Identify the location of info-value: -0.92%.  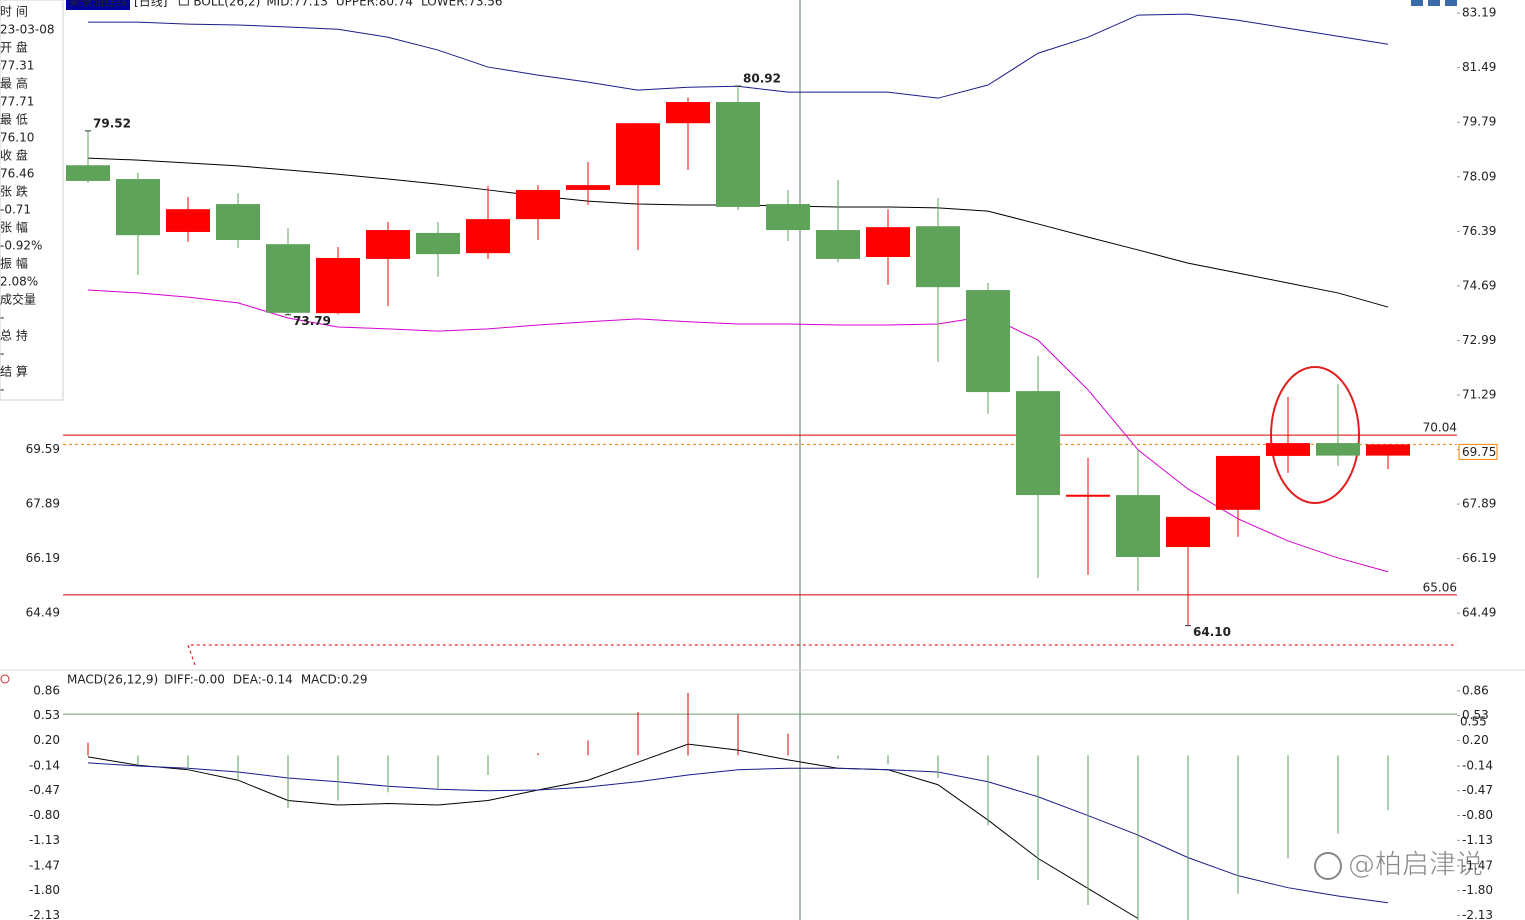
(21, 246).